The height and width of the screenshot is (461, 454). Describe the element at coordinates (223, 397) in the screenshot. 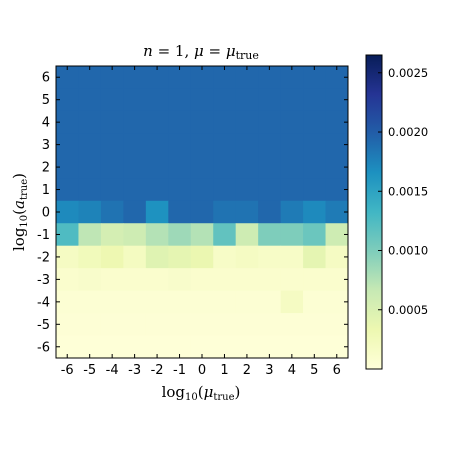

I see `xlabel-sub: true` at that location.